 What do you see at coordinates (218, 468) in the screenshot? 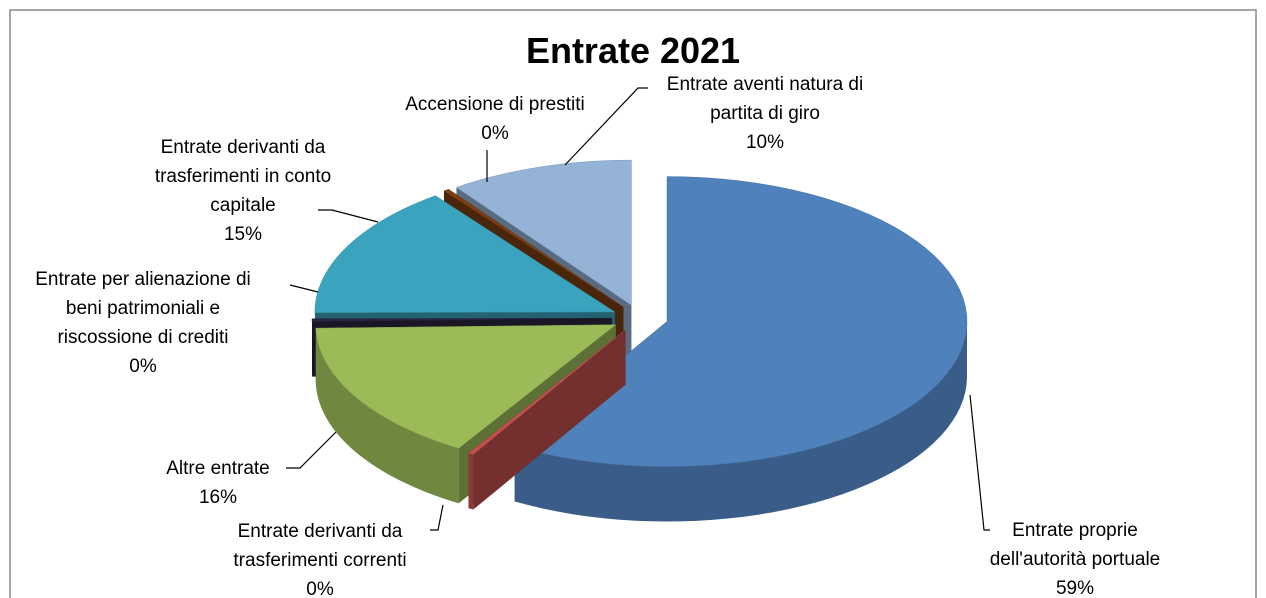
I see `category-label: Altre entrate` at bounding box center [218, 468].